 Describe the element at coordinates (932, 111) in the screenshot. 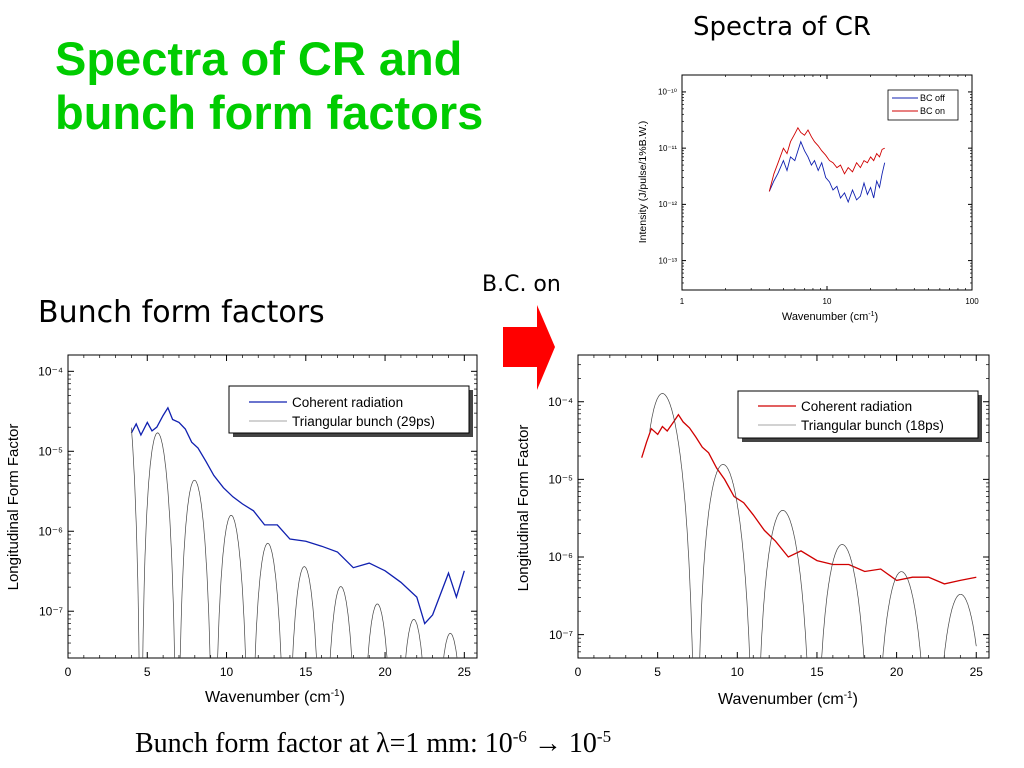

I see `legend-label-bc-on: BC on` at that location.